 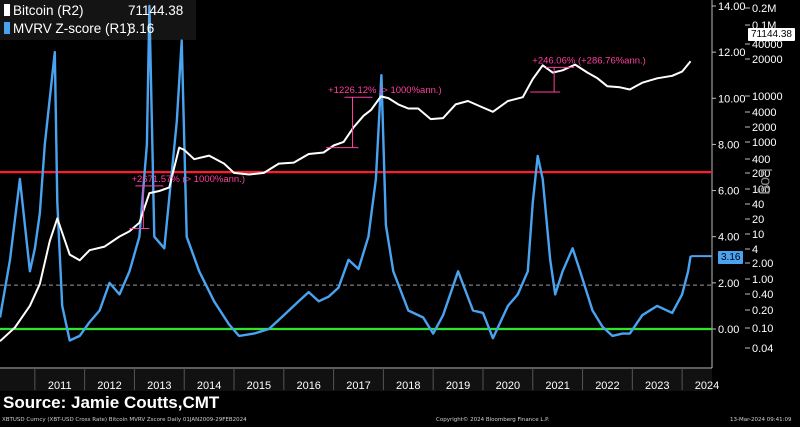 What do you see at coordinates (767, 97) in the screenshot?
I see `y-tick-label-r2-4: 10000` at bounding box center [767, 97].